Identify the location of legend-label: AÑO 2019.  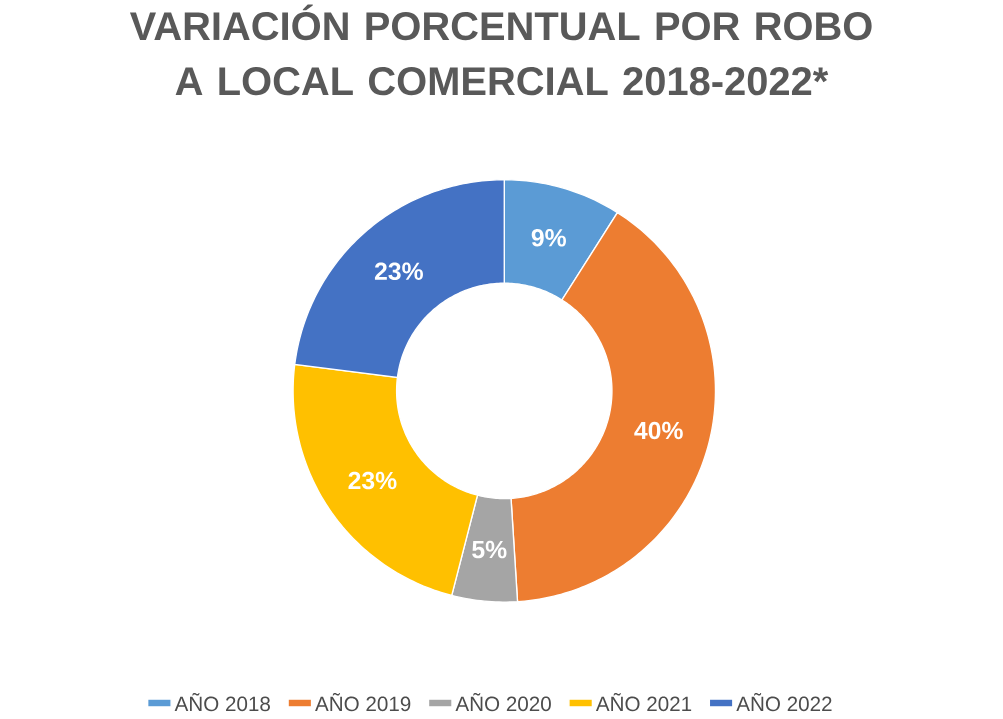
(363, 702).